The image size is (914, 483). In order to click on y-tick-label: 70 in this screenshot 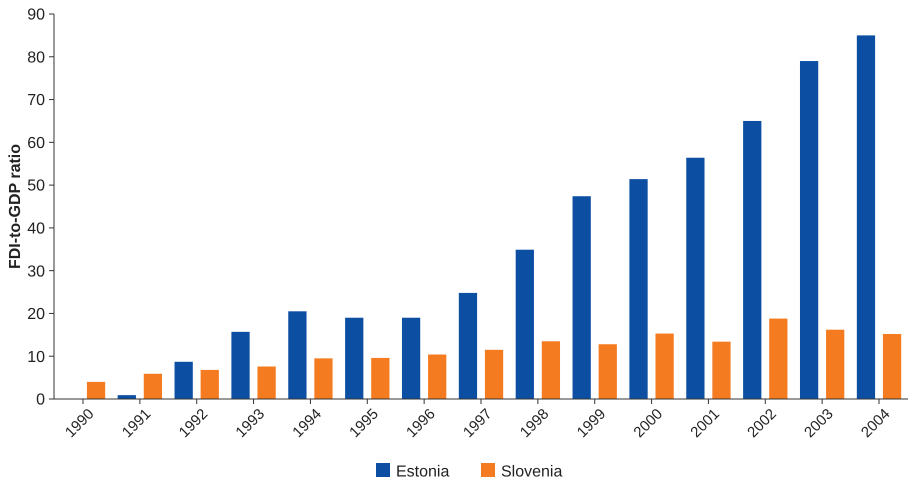, I will do `click(36, 101)`.